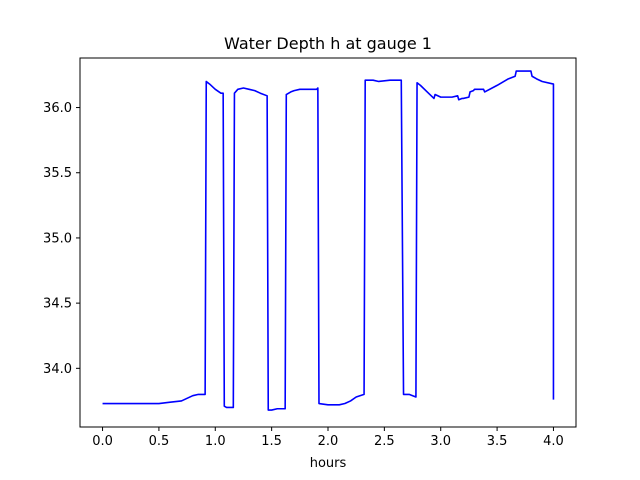  What do you see at coordinates (215, 441) in the screenshot?
I see `x-tick-label: 1.0` at bounding box center [215, 441].